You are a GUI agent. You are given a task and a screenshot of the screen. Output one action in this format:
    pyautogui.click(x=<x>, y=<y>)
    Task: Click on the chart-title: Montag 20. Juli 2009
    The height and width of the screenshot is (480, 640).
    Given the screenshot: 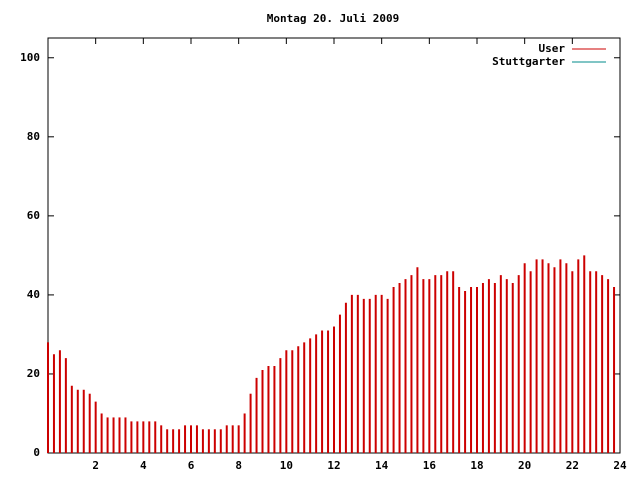 What is the action you would take?
    pyautogui.click(x=333, y=18)
    